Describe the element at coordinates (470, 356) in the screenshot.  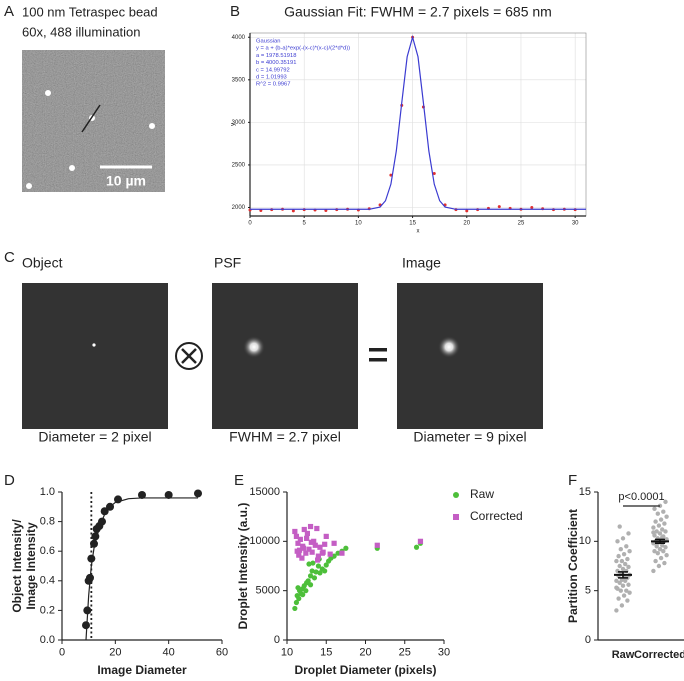
I see `result-image` at that location.